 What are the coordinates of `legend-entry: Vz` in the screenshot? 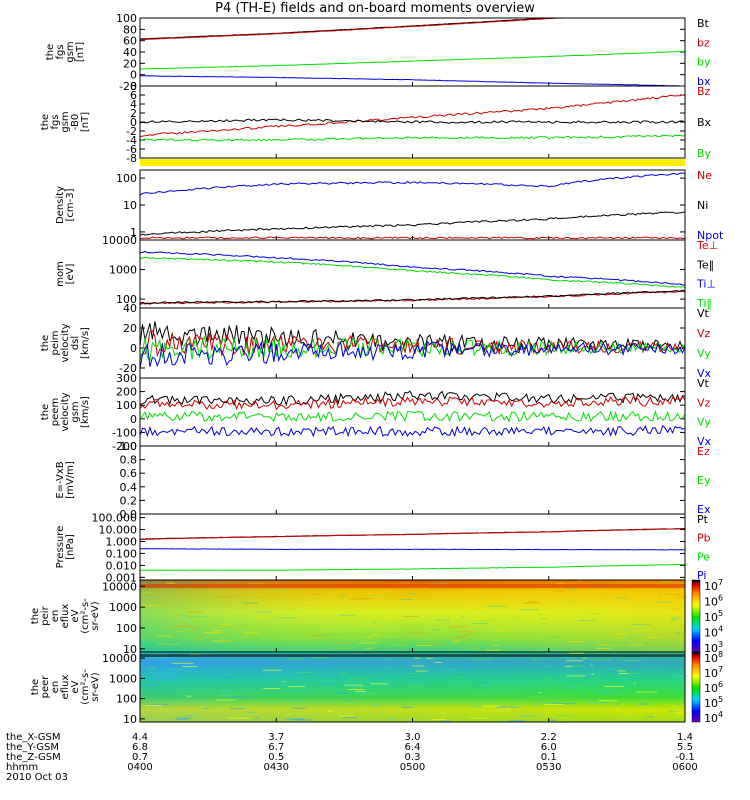 It's located at (704, 402).